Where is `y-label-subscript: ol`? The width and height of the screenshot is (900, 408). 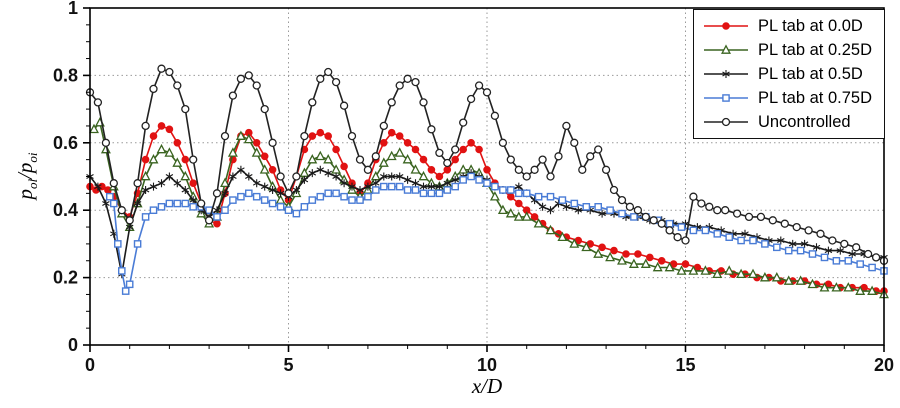
y-label-subscript: ol is located at coordinates (33, 184).